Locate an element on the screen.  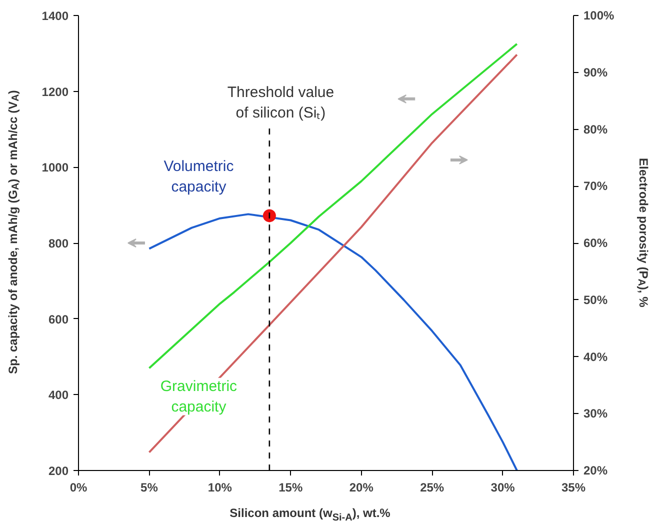
y2-tick-label: 20% is located at coordinates (596, 471).